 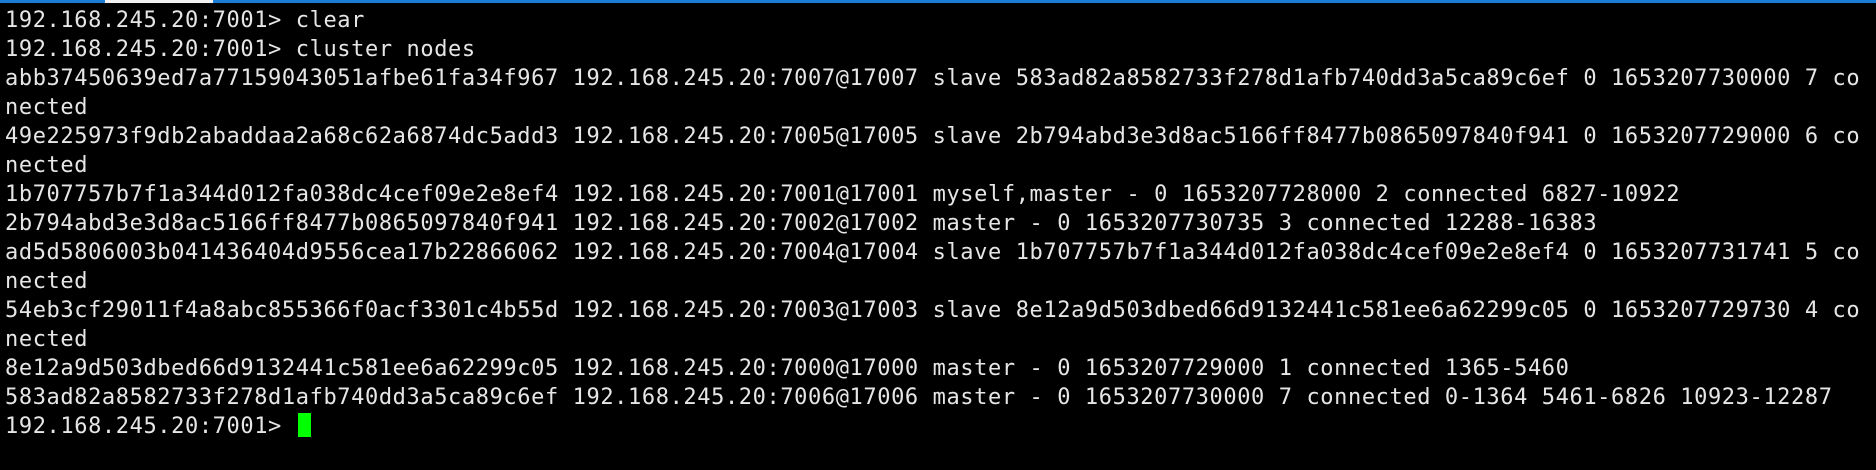 I want to click on tab-strip, so click(x=938, y=1).